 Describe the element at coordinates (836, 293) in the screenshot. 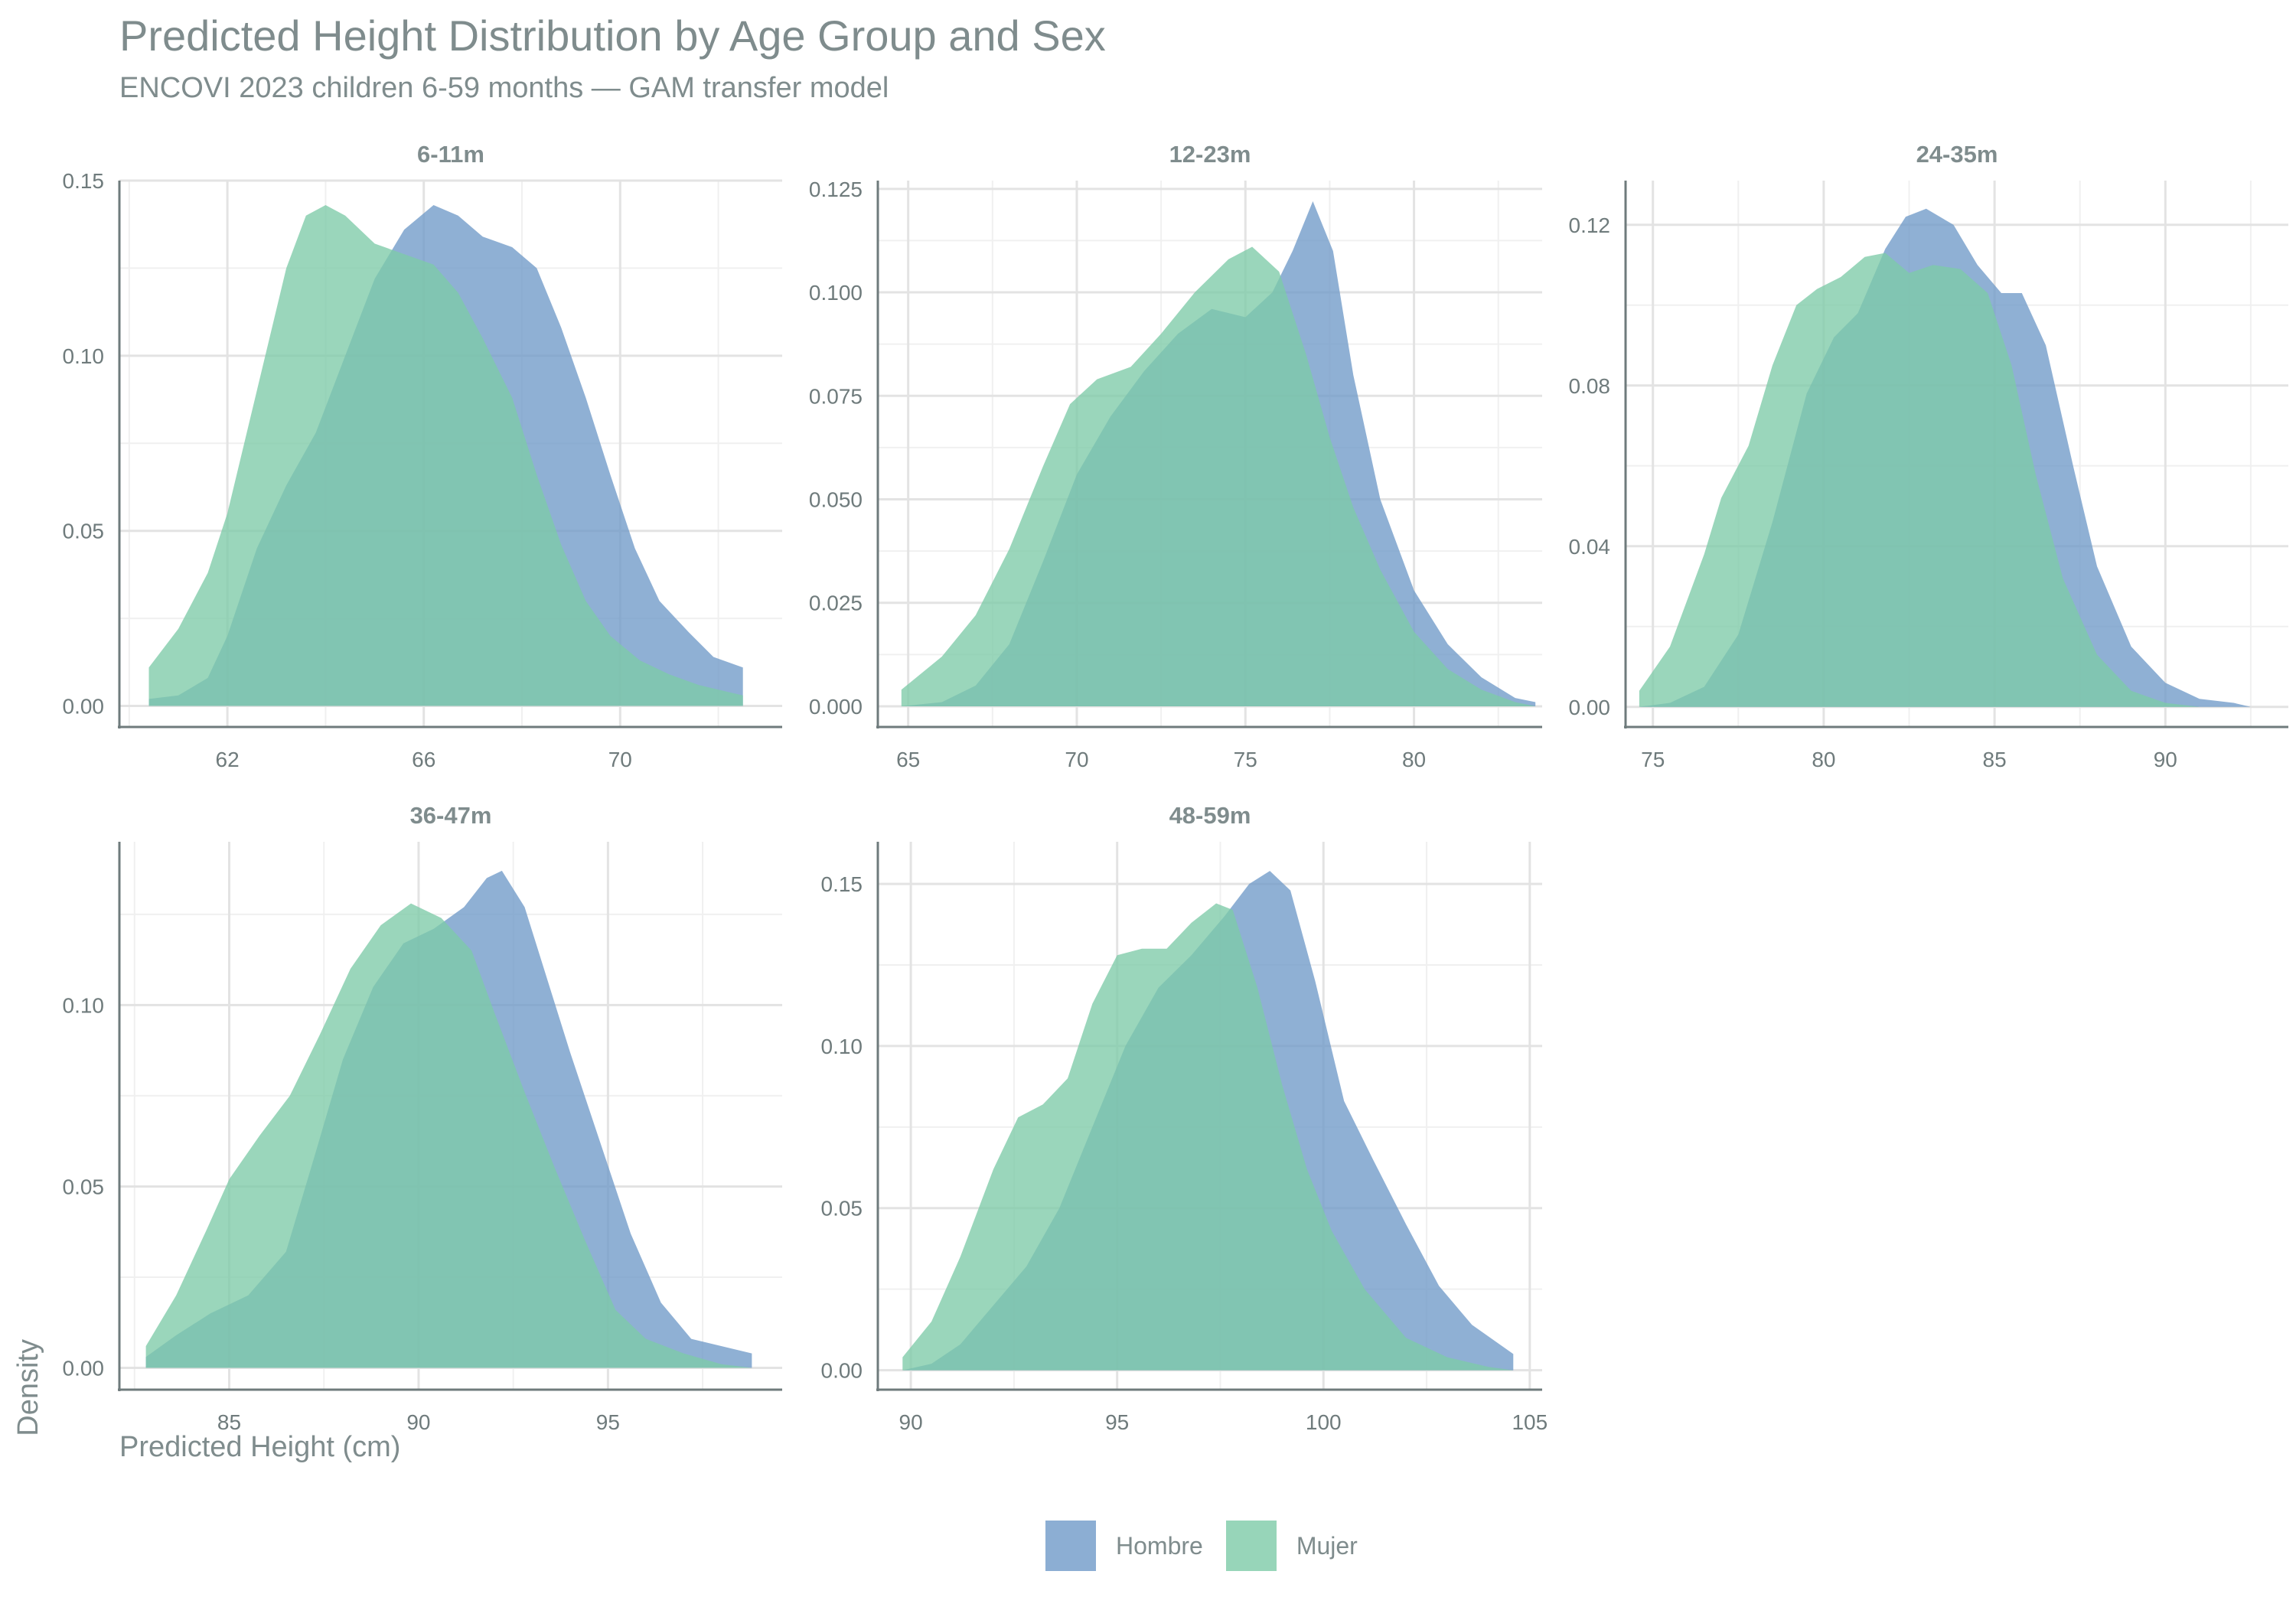

I see `y-tick-label: 0.100` at that location.